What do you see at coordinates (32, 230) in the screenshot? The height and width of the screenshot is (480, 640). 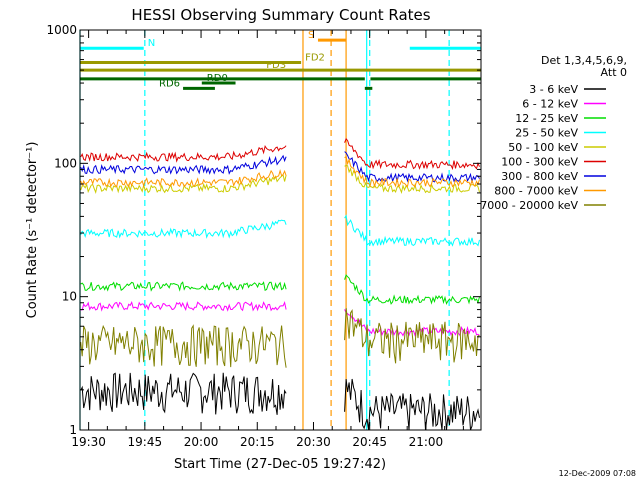 I see `y-axis-label: Count Rate (s⁻¹ detector⁻¹)` at bounding box center [32, 230].